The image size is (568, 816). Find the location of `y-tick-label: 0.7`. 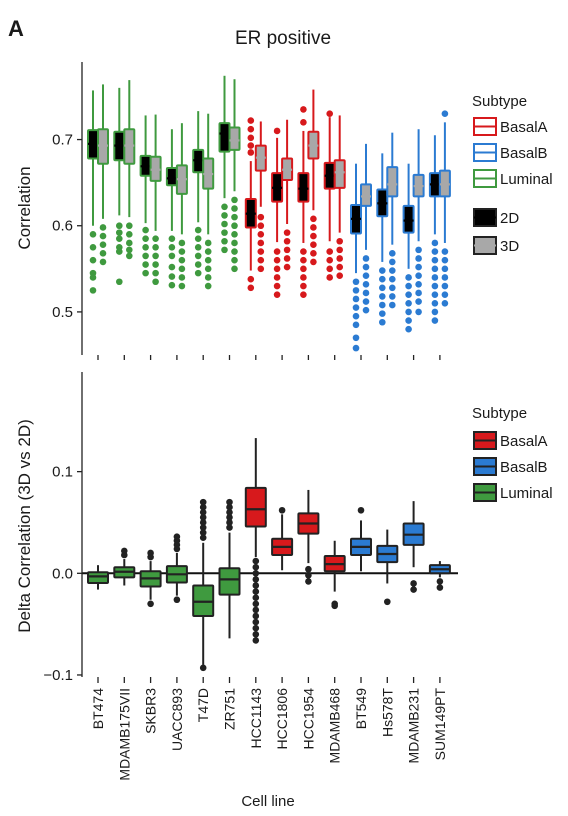

y-tick-label: 0.7 is located at coordinates (62, 140).